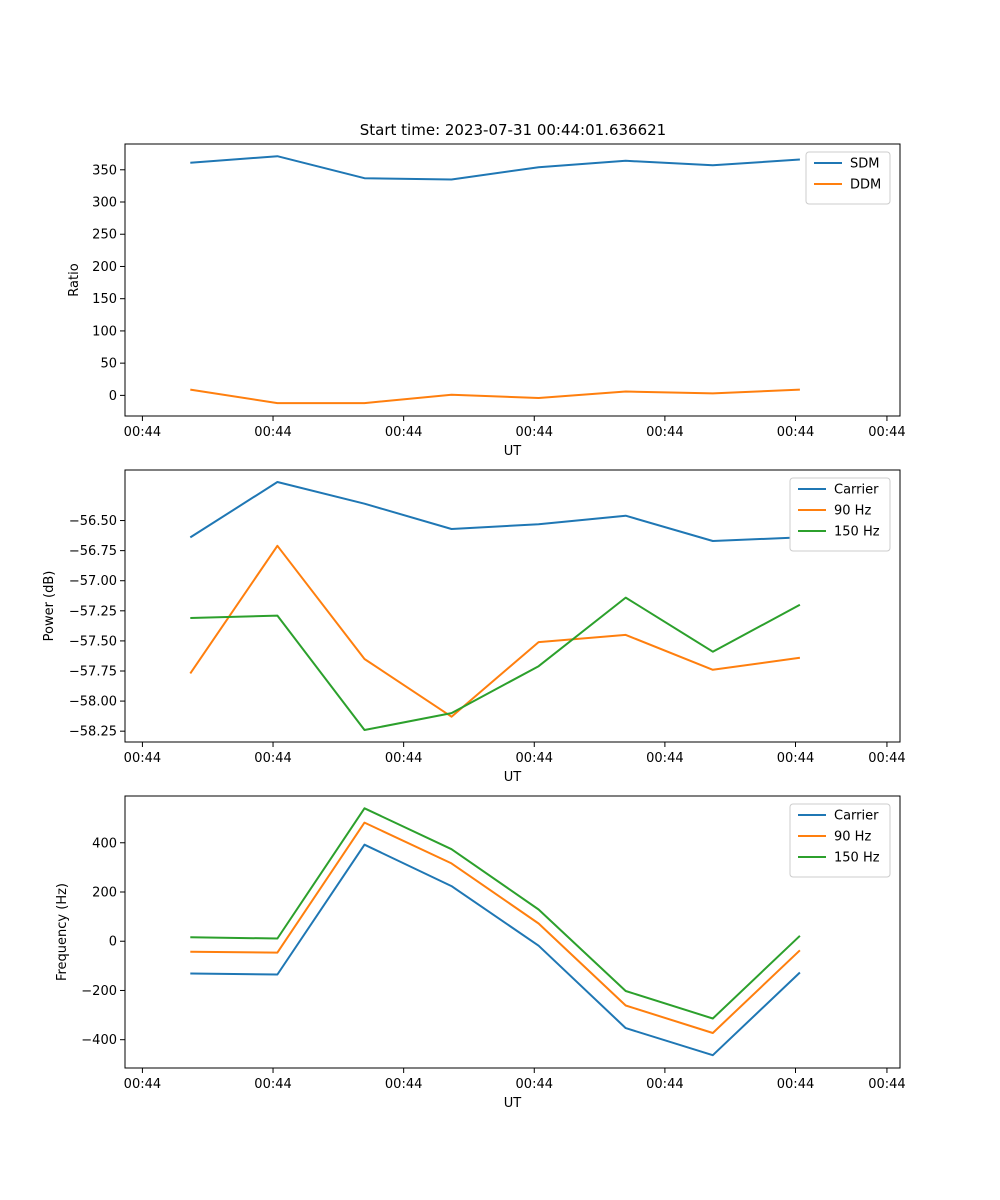 The width and height of the screenshot is (1000, 1200). Describe the element at coordinates (104, 299) in the screenshot. I see `y-tick-label: 150` at that location.